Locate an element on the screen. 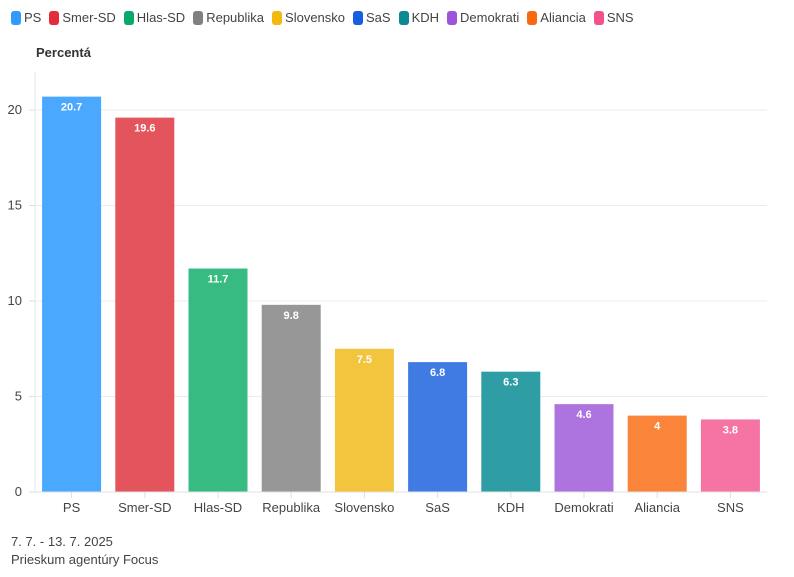 Image resolution: width=794 pixels, height=577 pixels. legend-label: Slovensko is located at coordinates (315, 17).